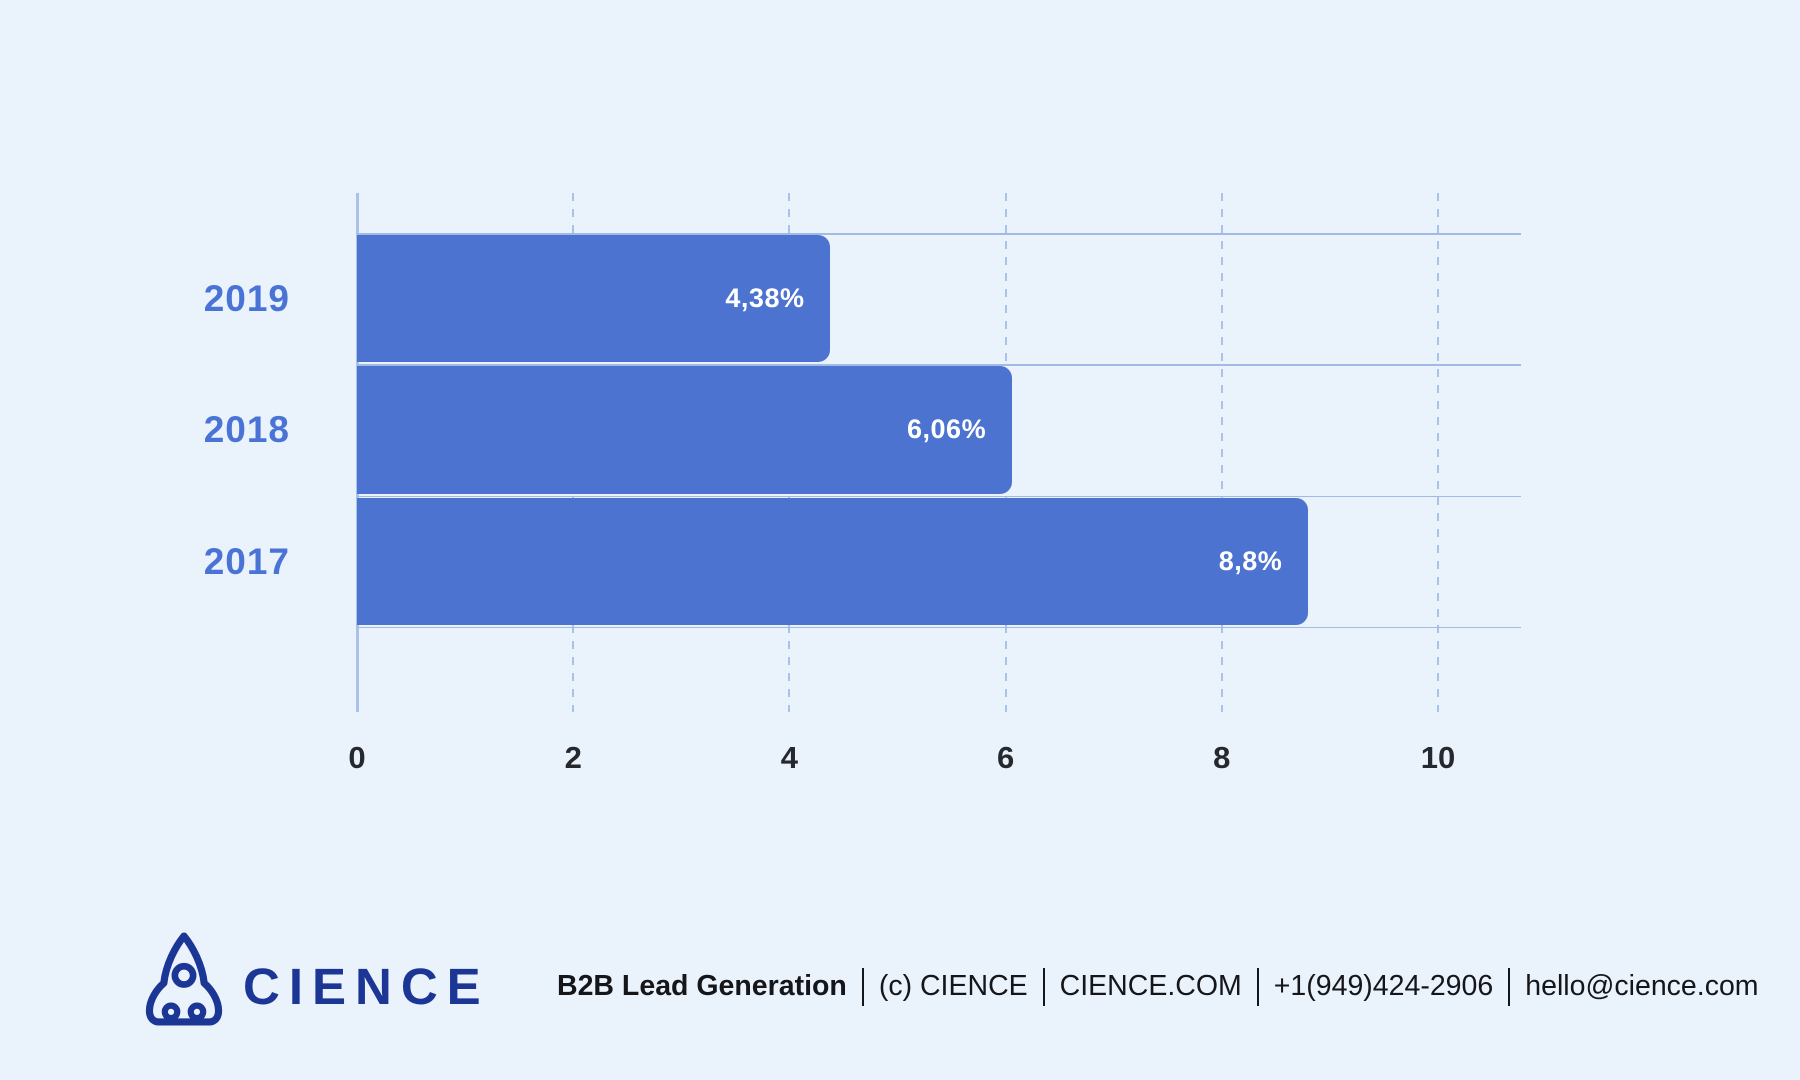  What do you see at coordinates (357, 757) in the screenshot?
I see `x-tick-0: 0` at bounding box center [357, 757].